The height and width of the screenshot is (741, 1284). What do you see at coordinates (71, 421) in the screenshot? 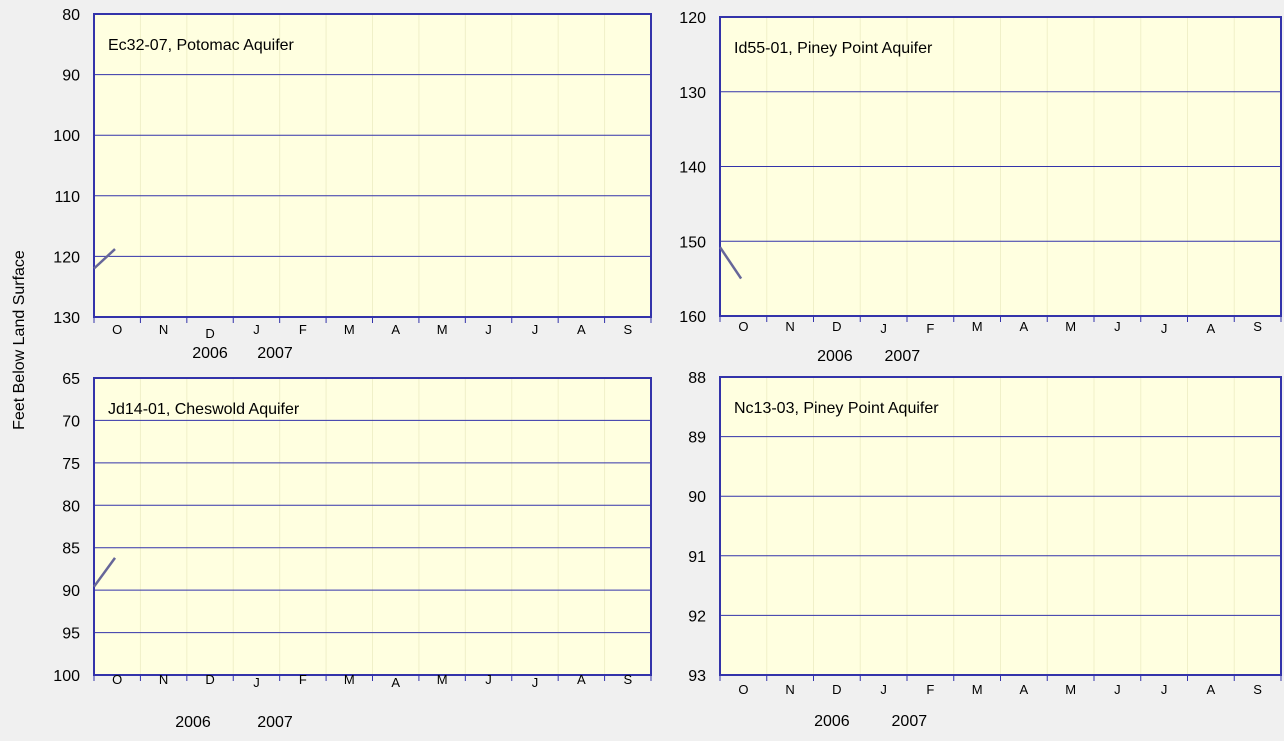
I see `y-tick-label: 70` at bounding box center [71, 421].